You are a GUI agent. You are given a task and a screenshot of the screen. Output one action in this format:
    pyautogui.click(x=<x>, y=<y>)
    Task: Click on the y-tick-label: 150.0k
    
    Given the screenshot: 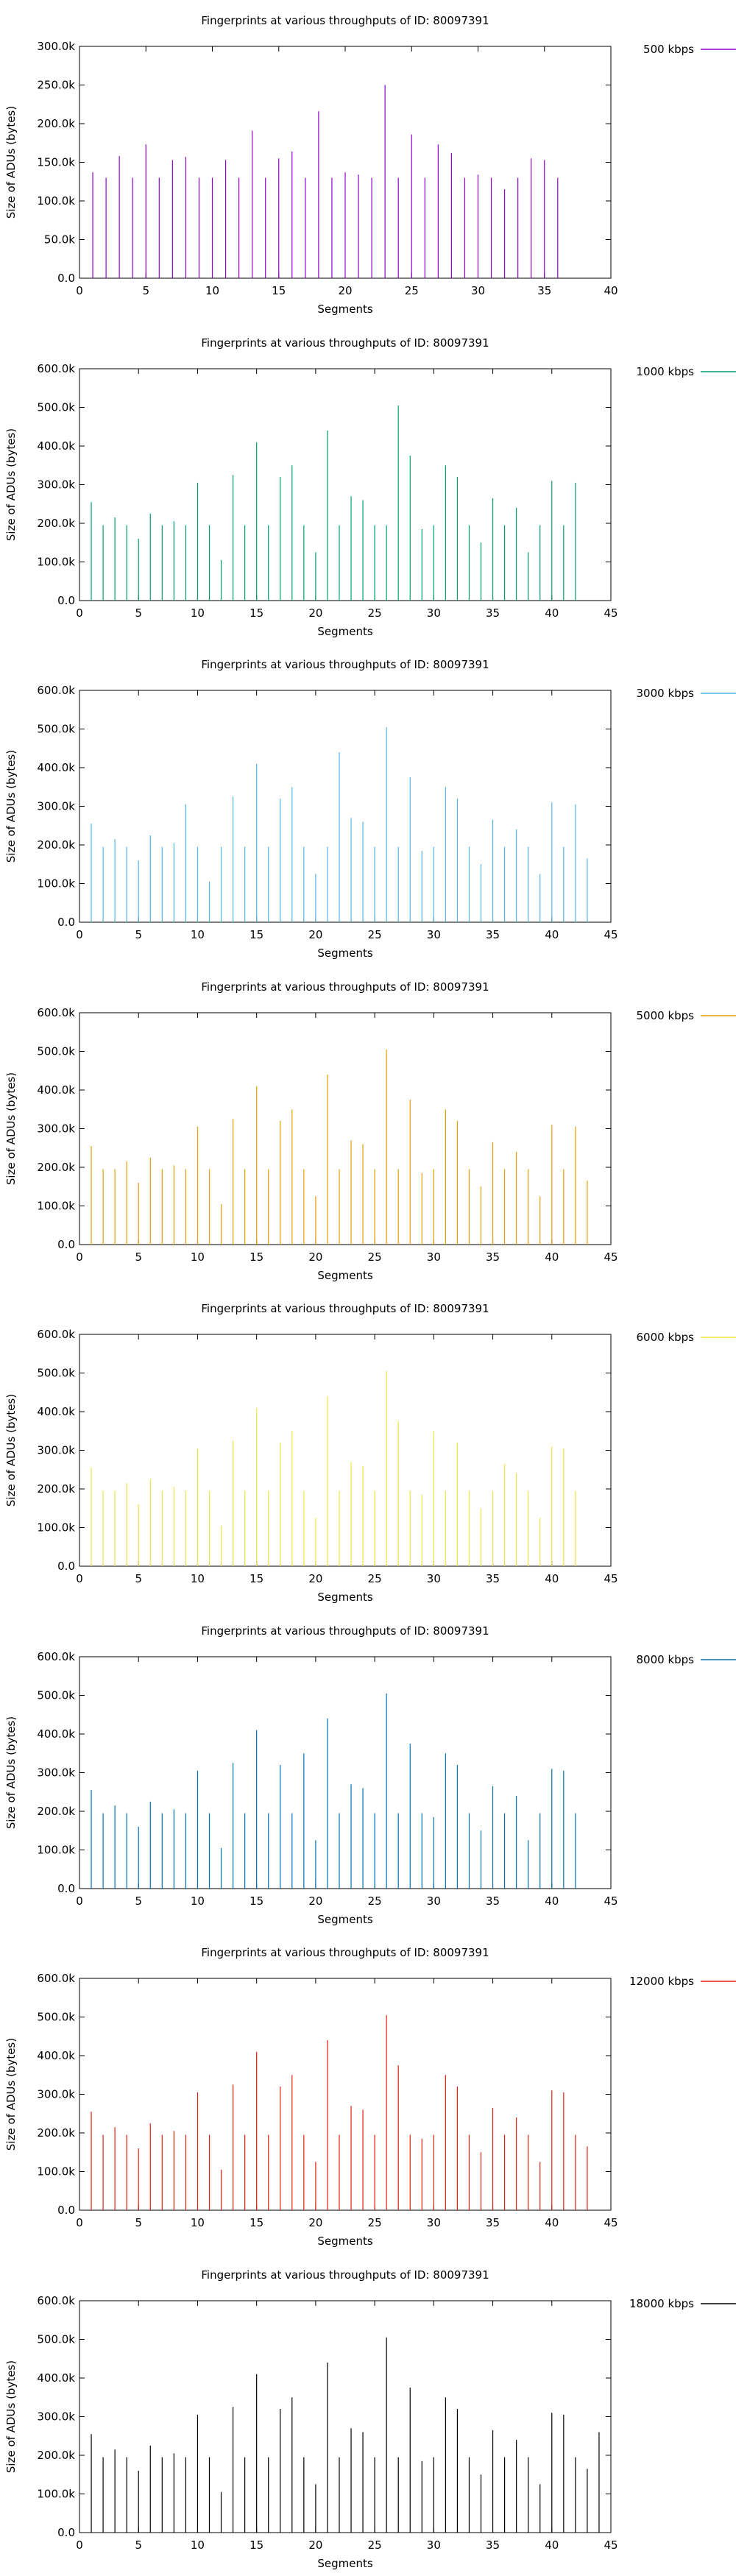 What is the action you would take?
    pyautogui.click(x=56, y=162)
    